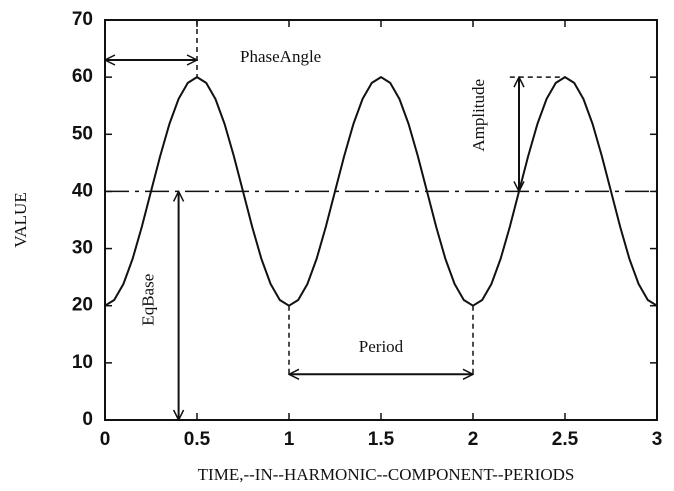  I want to click on y-tick-label: 50, so click(82, 133).